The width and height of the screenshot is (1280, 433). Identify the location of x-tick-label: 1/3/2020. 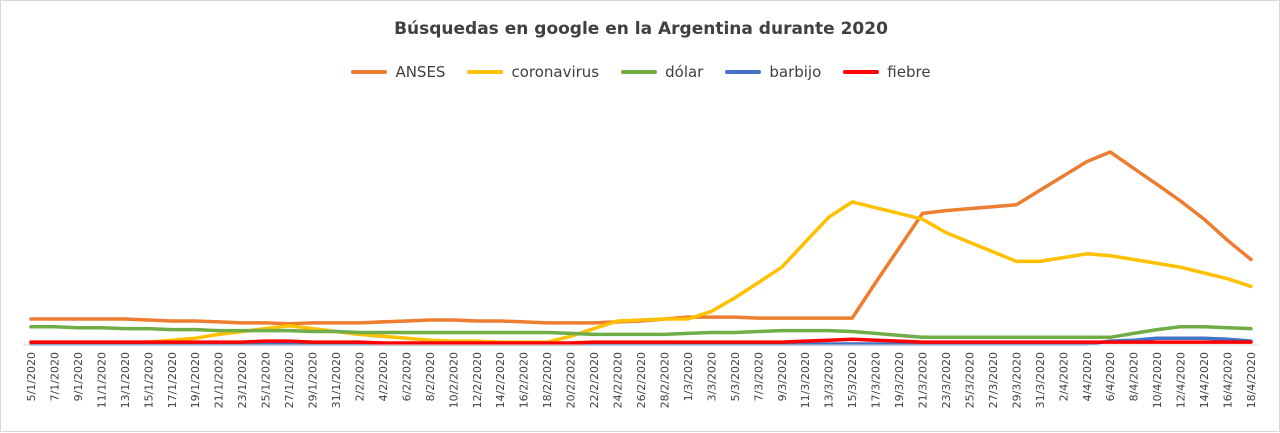
(688, 376).